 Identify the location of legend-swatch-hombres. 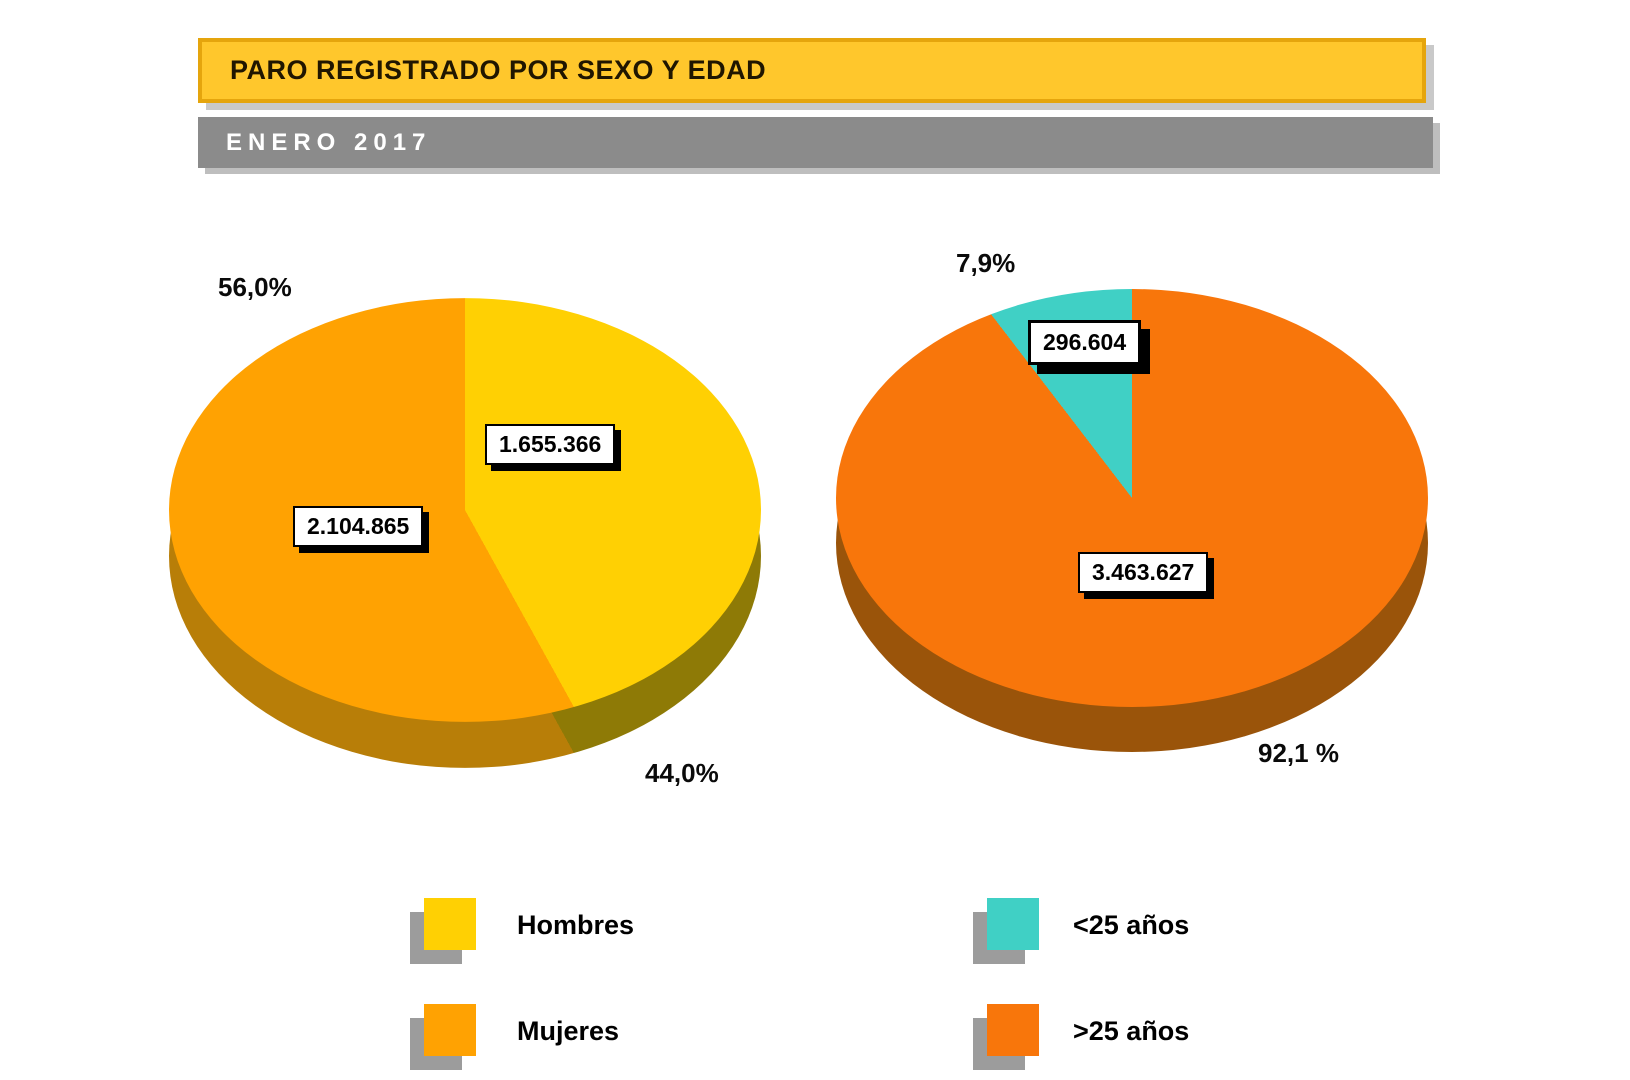
(445, 933).